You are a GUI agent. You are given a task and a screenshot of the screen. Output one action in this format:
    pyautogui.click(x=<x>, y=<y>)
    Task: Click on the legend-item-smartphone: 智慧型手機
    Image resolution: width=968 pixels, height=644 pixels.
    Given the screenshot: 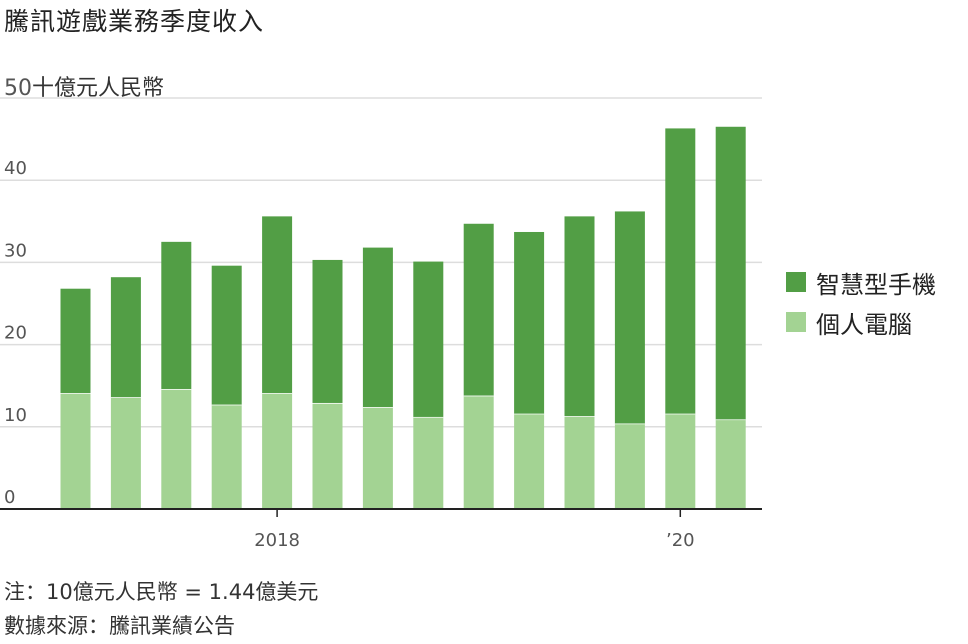 What is the action you would take?
    pyautogui.click(x=861, y=282)
    